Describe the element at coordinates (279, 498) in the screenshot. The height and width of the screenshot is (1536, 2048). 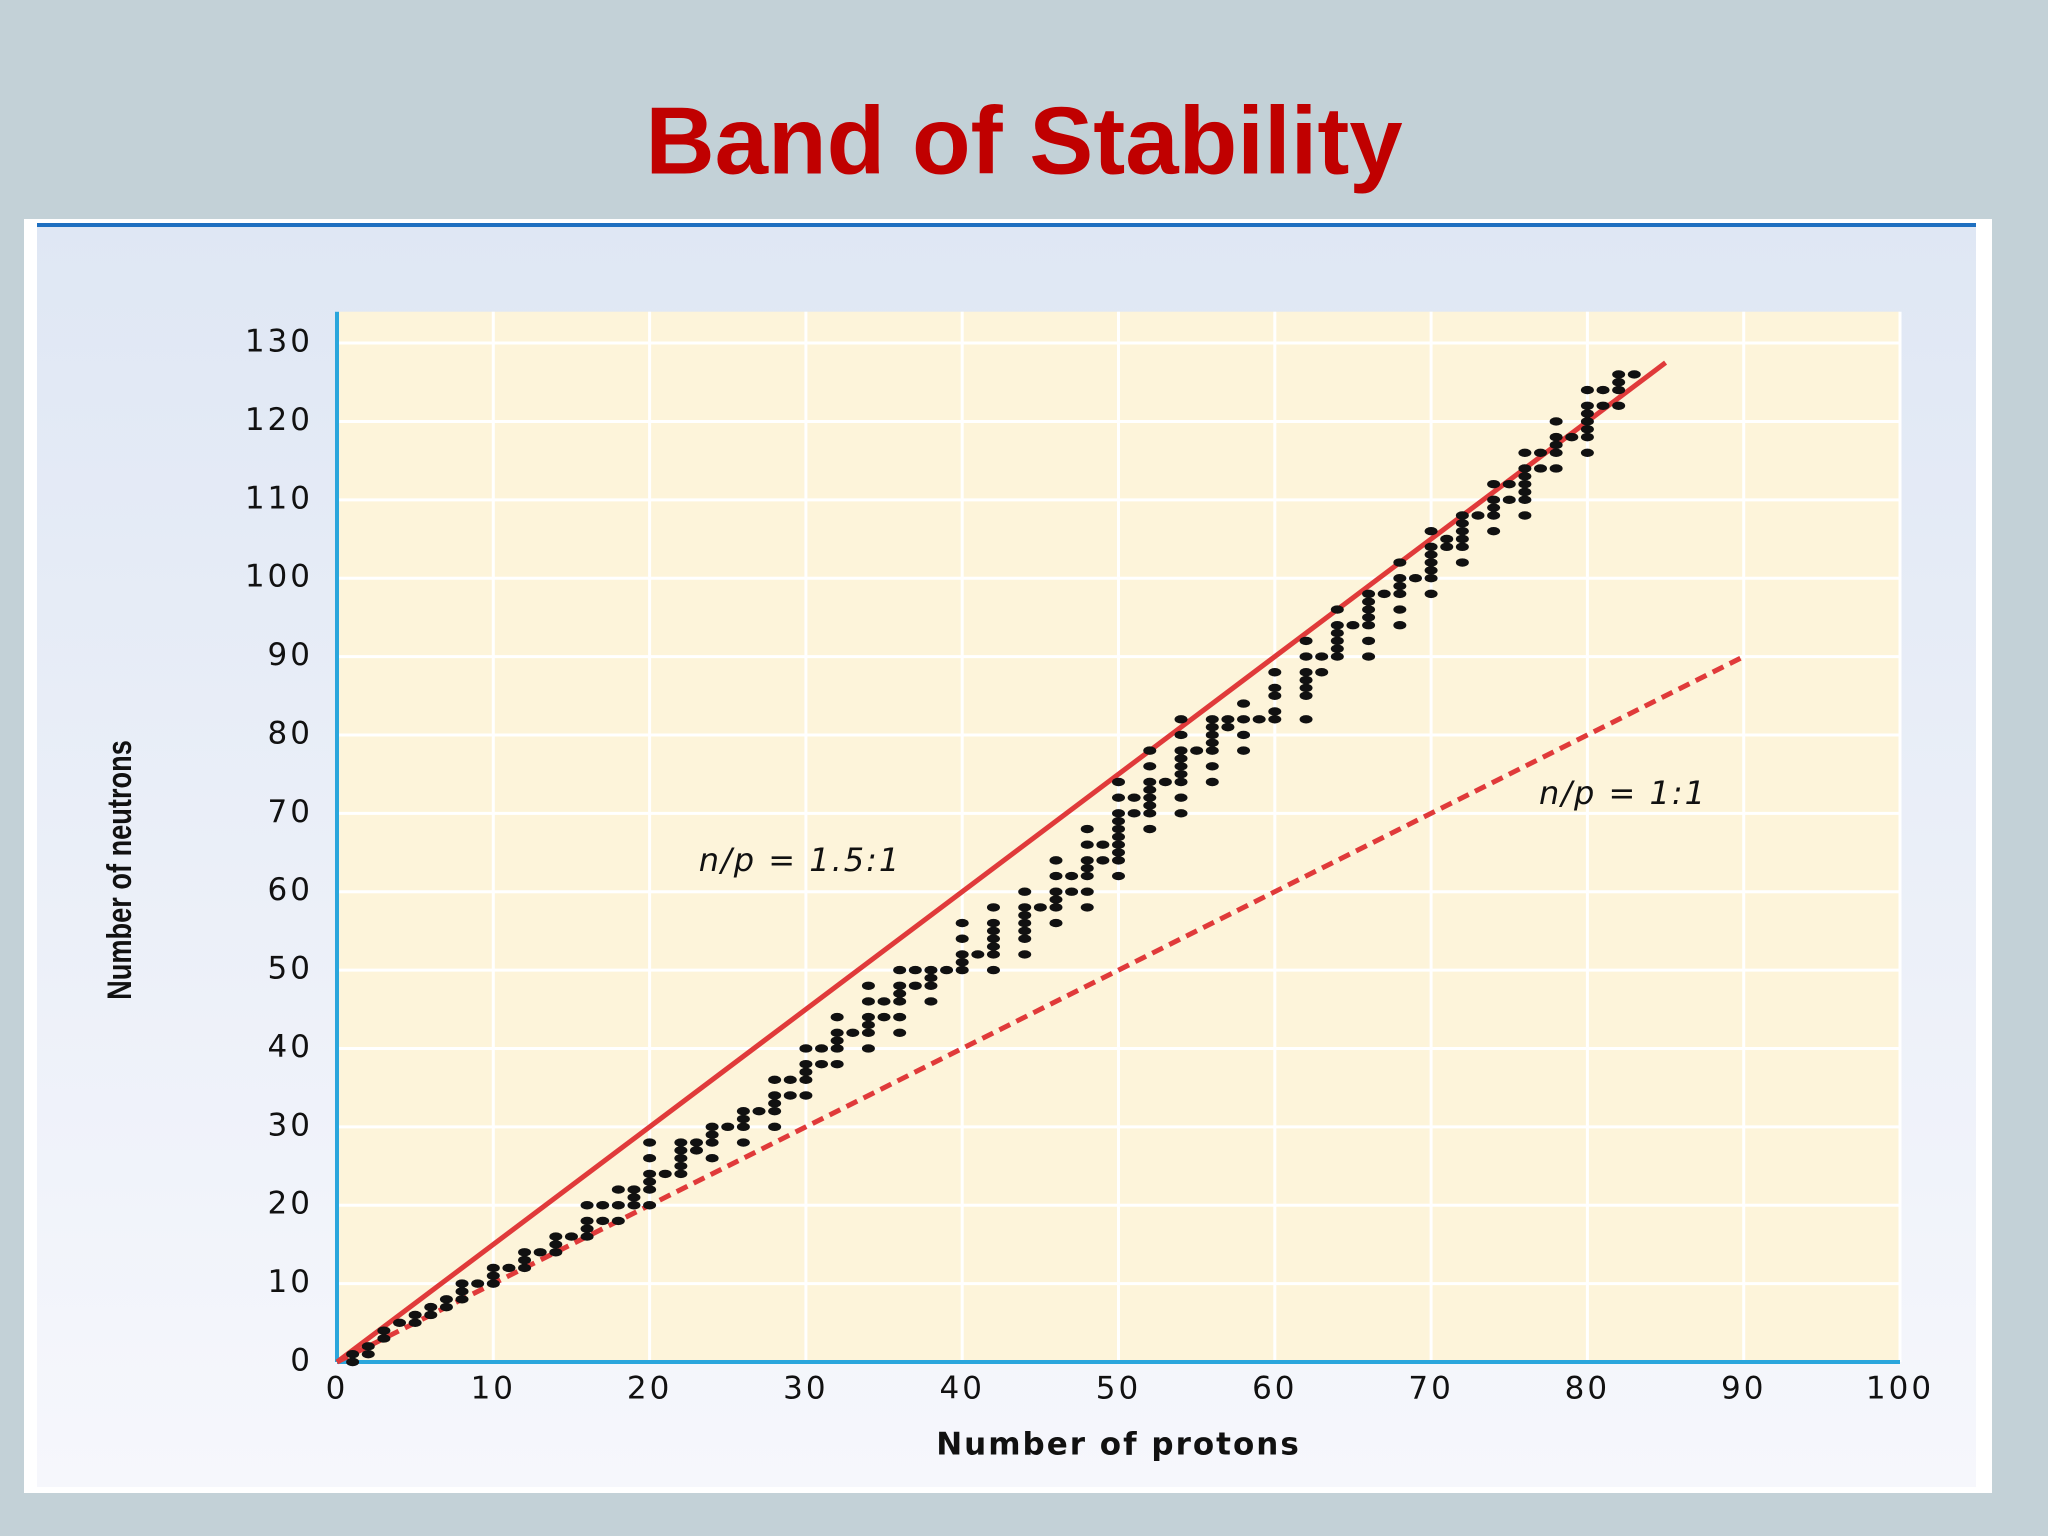
I see `y-tick-label: 110` at that location.